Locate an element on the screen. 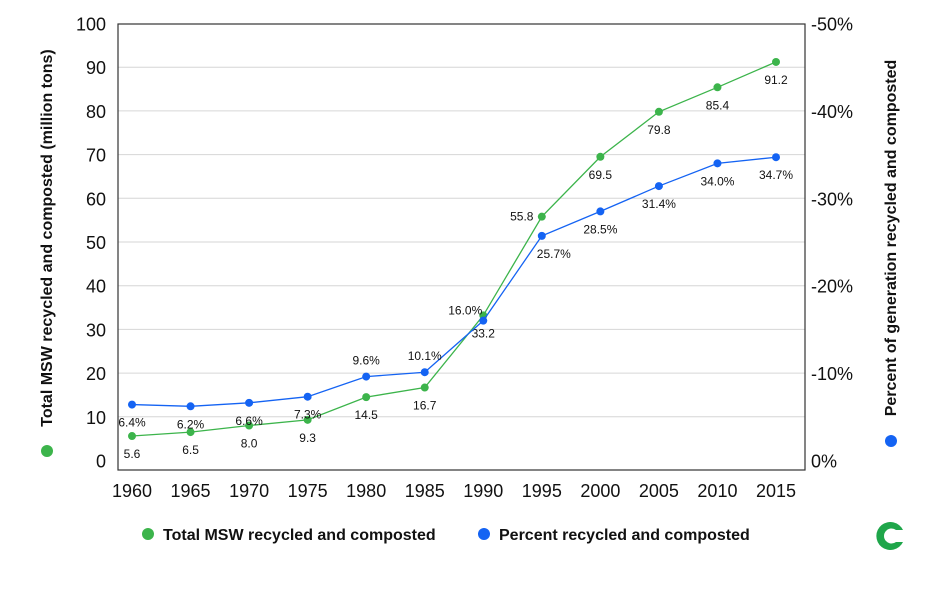 The image size is (940, 597). data-label: 9.6% is located at coordinates (367, 361).